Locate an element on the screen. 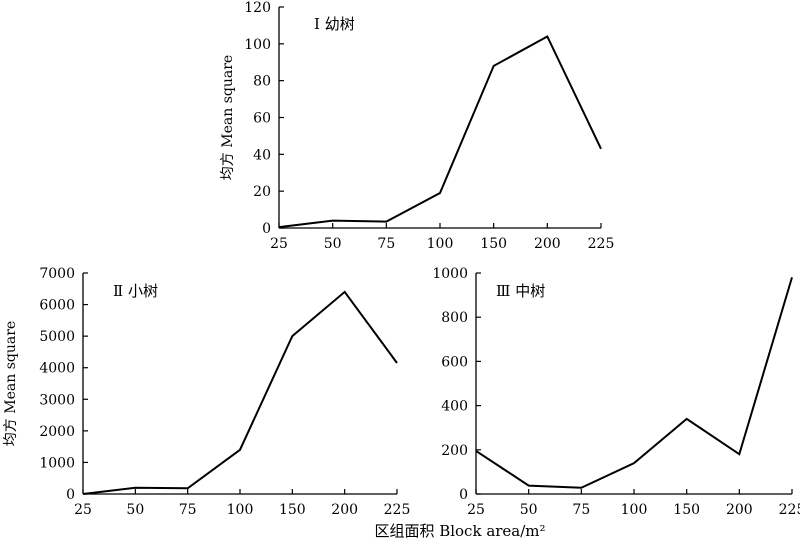 This screenshot has width=800, height=549. y-tick-label: 5000 is located at coordinates (57, 337).